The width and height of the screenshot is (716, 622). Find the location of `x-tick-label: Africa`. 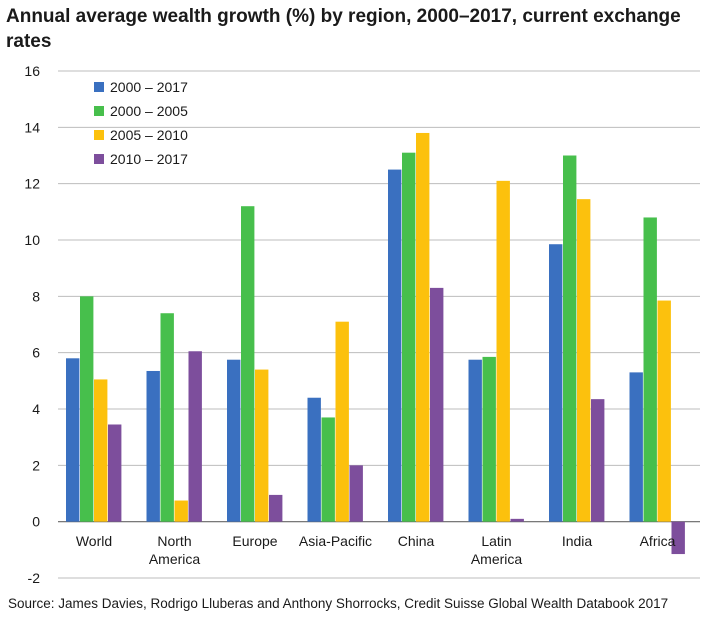

x-tick-label: Africa is located at coordinates (658, 541).